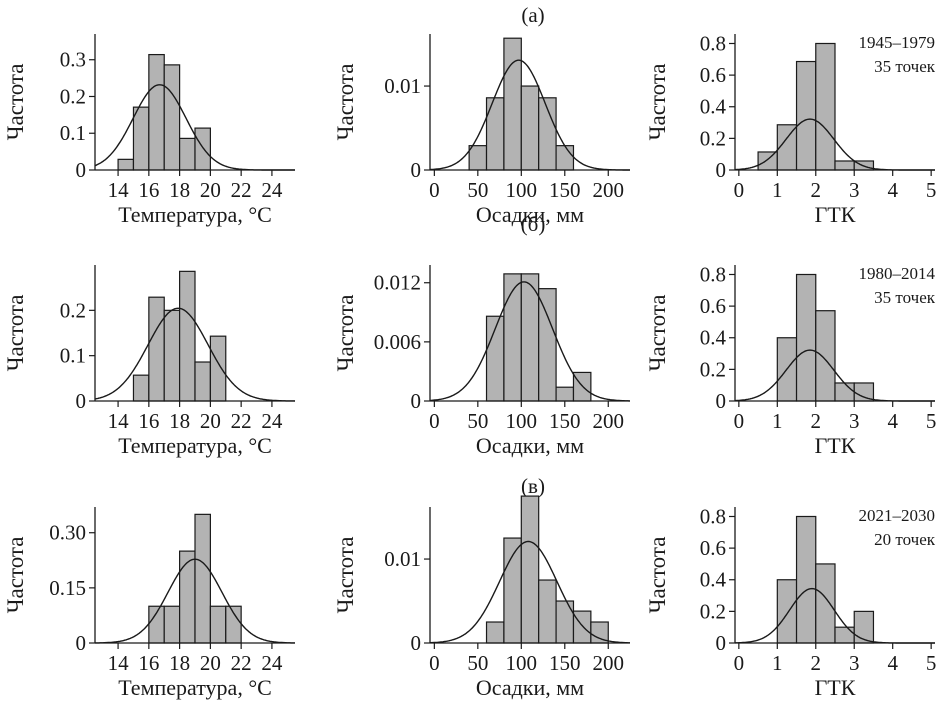 The width and height of the screenshot is (946, 710). I want to click on x-tick-label: 150, so click(565, 663).